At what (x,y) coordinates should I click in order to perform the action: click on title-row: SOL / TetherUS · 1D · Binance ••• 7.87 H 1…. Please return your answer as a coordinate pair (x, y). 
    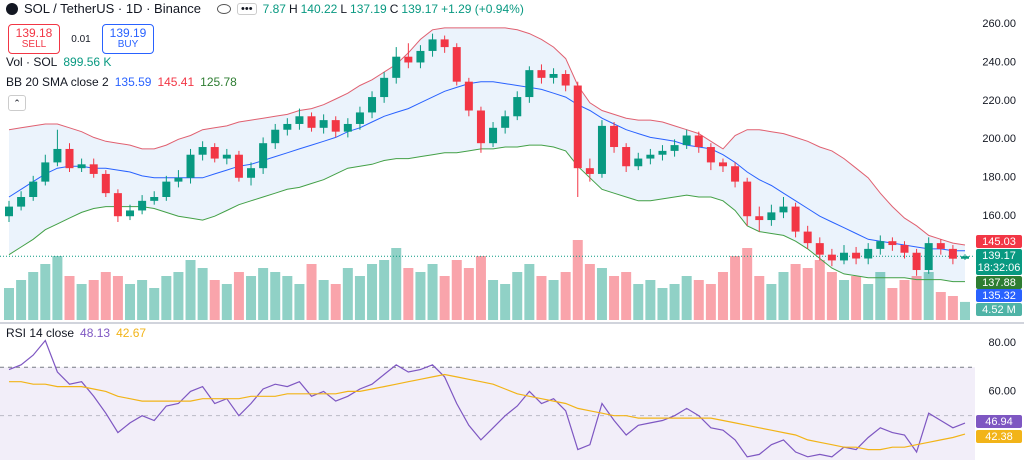
    Looking at the image, I should click on (265, 8).